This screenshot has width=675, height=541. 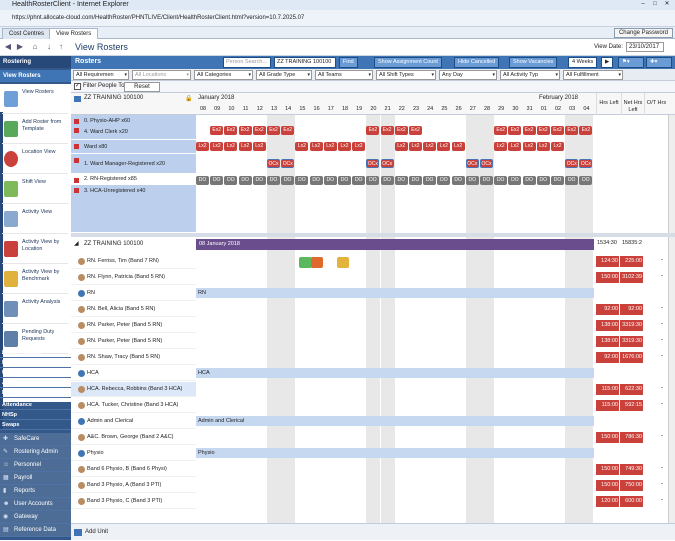 I want to click on sidebar-section-view-rosters: View Rosters, so click(x=35, y=76).